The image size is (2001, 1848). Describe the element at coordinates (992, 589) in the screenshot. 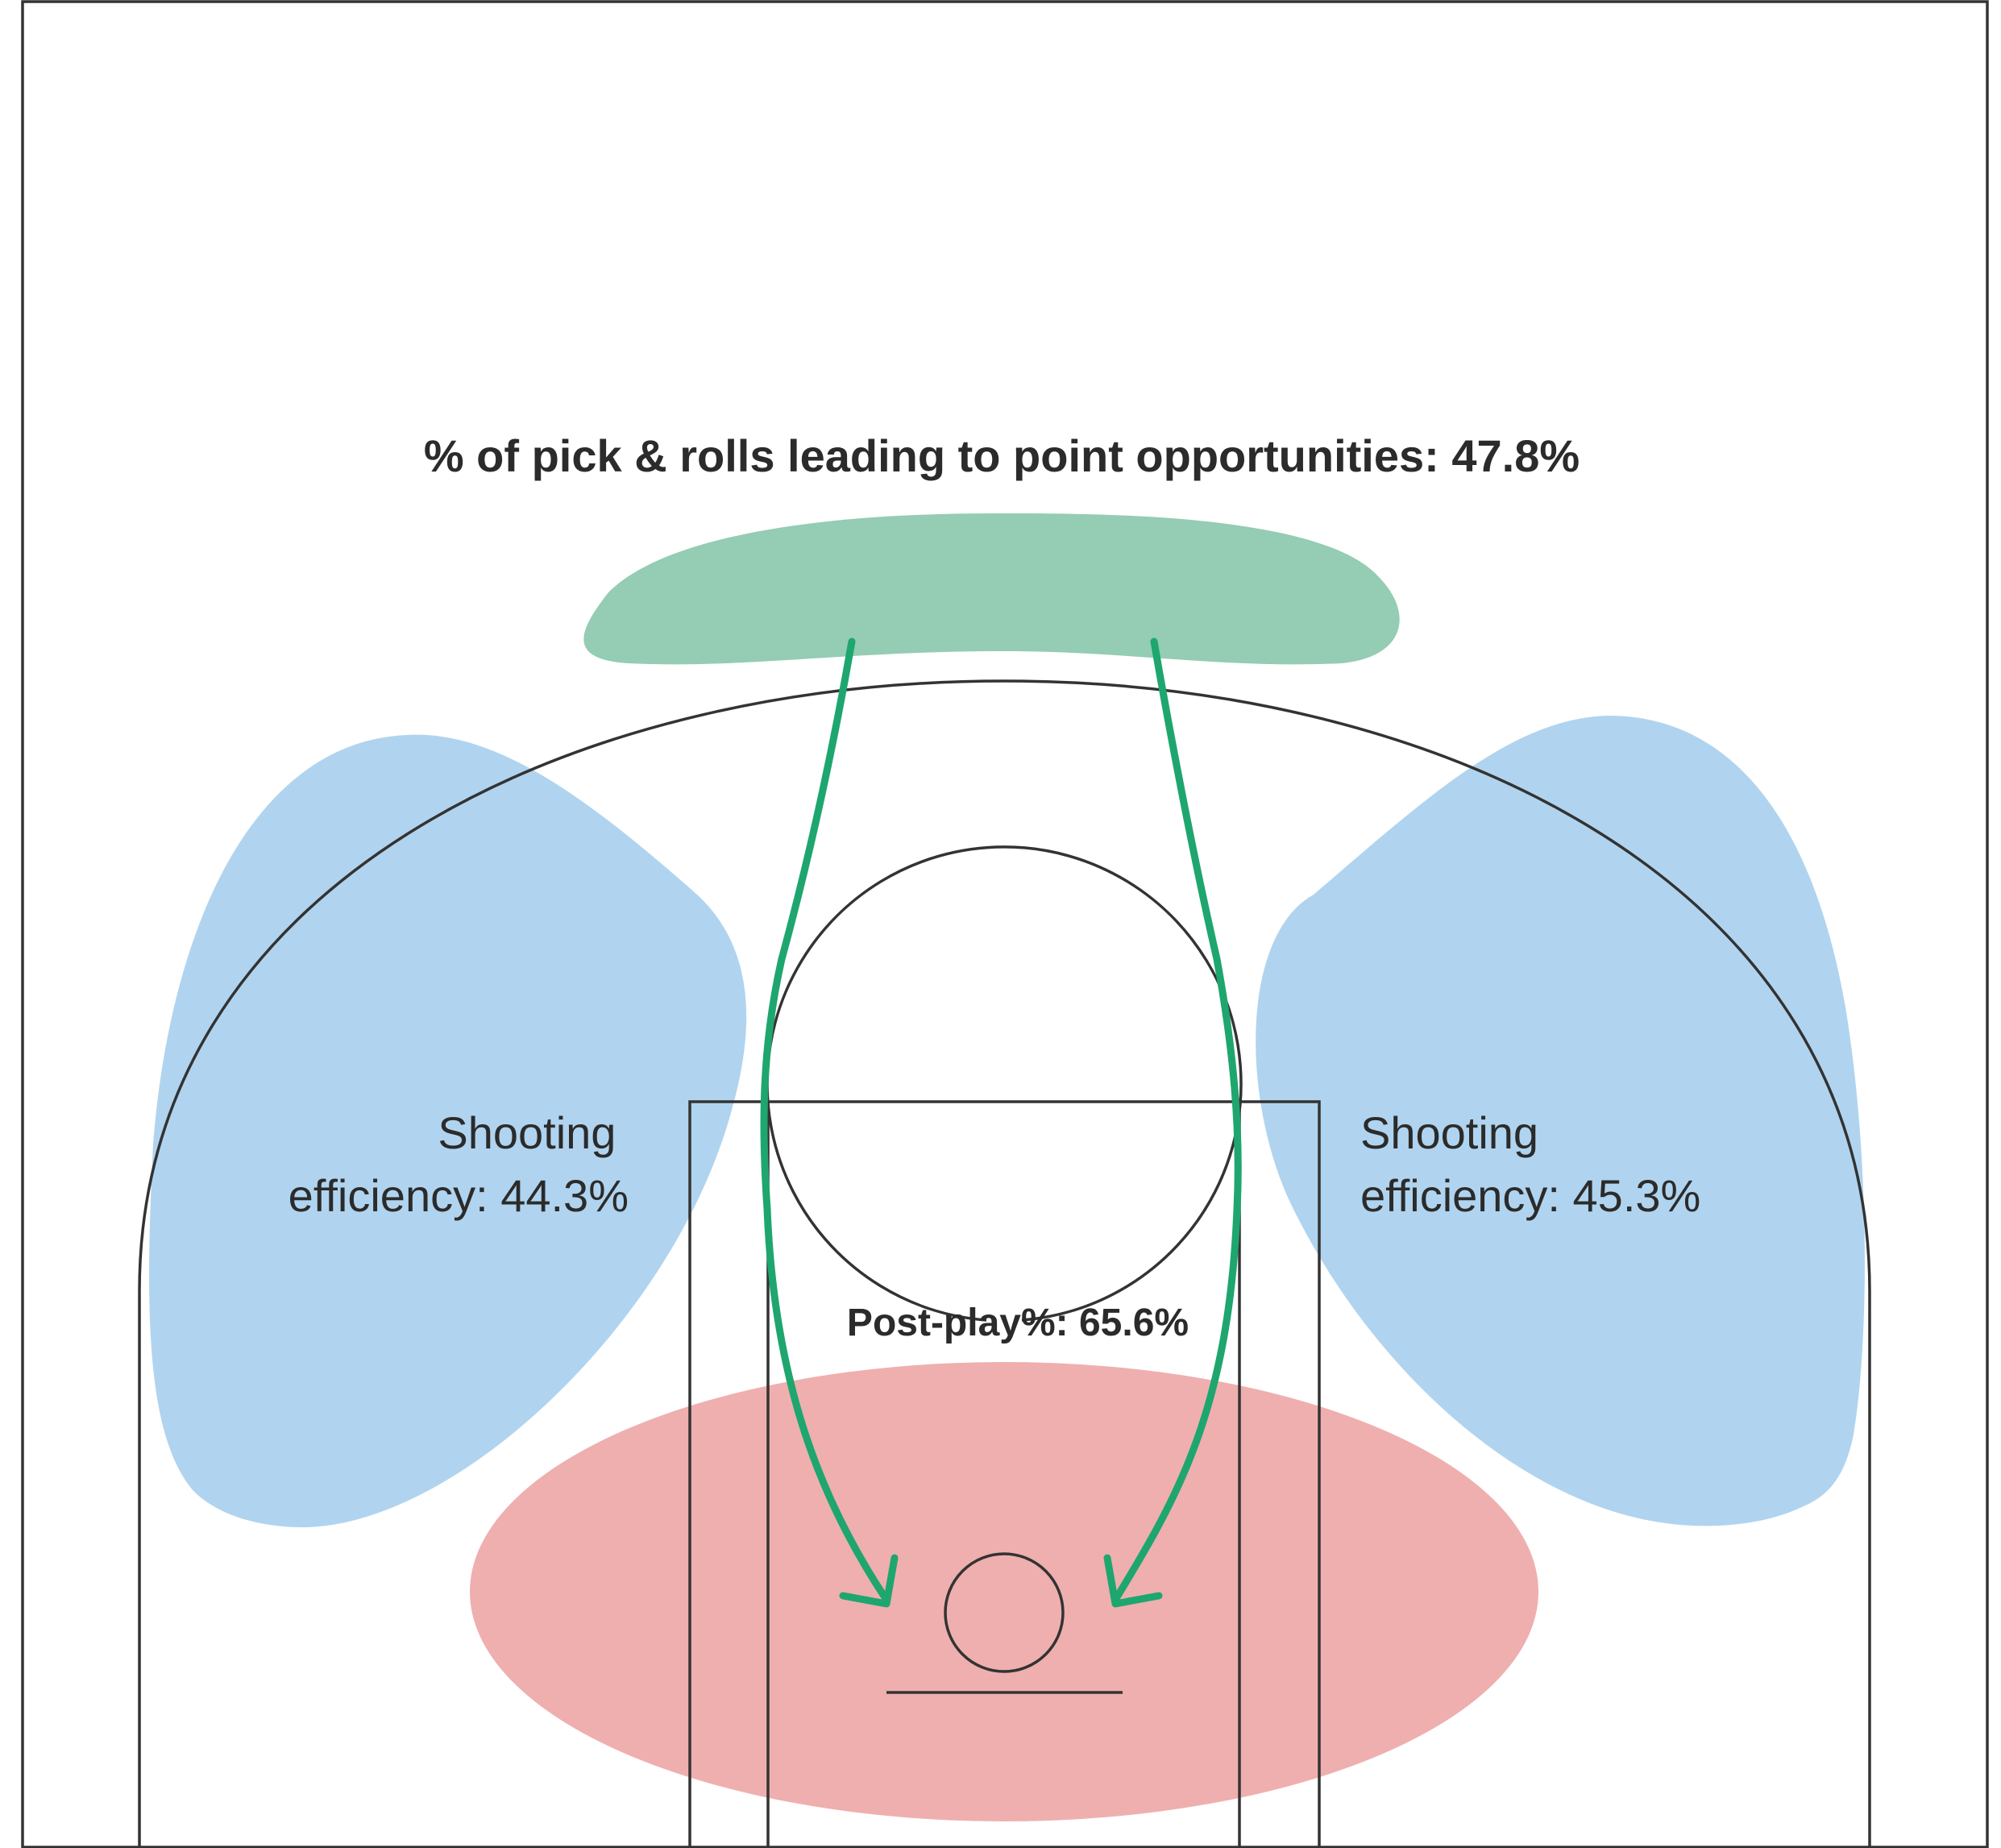

I see `pick-and-roll-zone` at that location.